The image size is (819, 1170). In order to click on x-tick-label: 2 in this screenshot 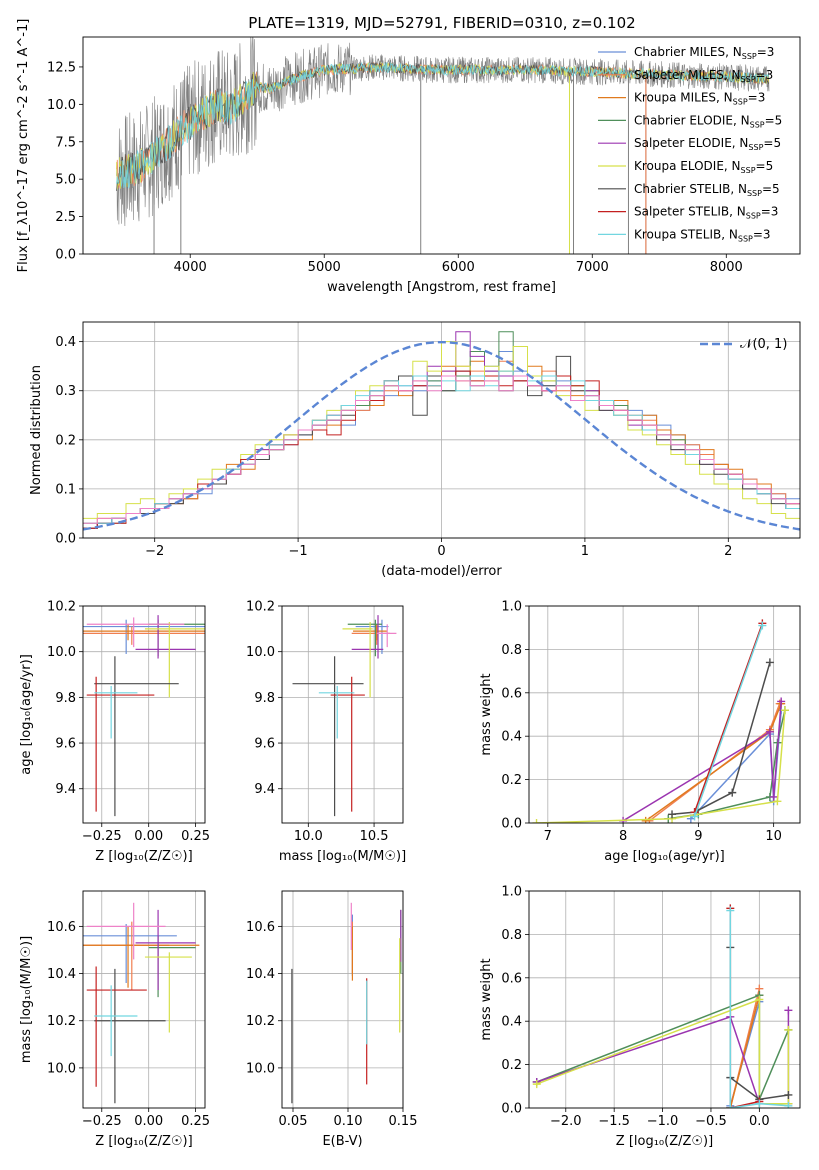, I will do `click(728, 551)`.